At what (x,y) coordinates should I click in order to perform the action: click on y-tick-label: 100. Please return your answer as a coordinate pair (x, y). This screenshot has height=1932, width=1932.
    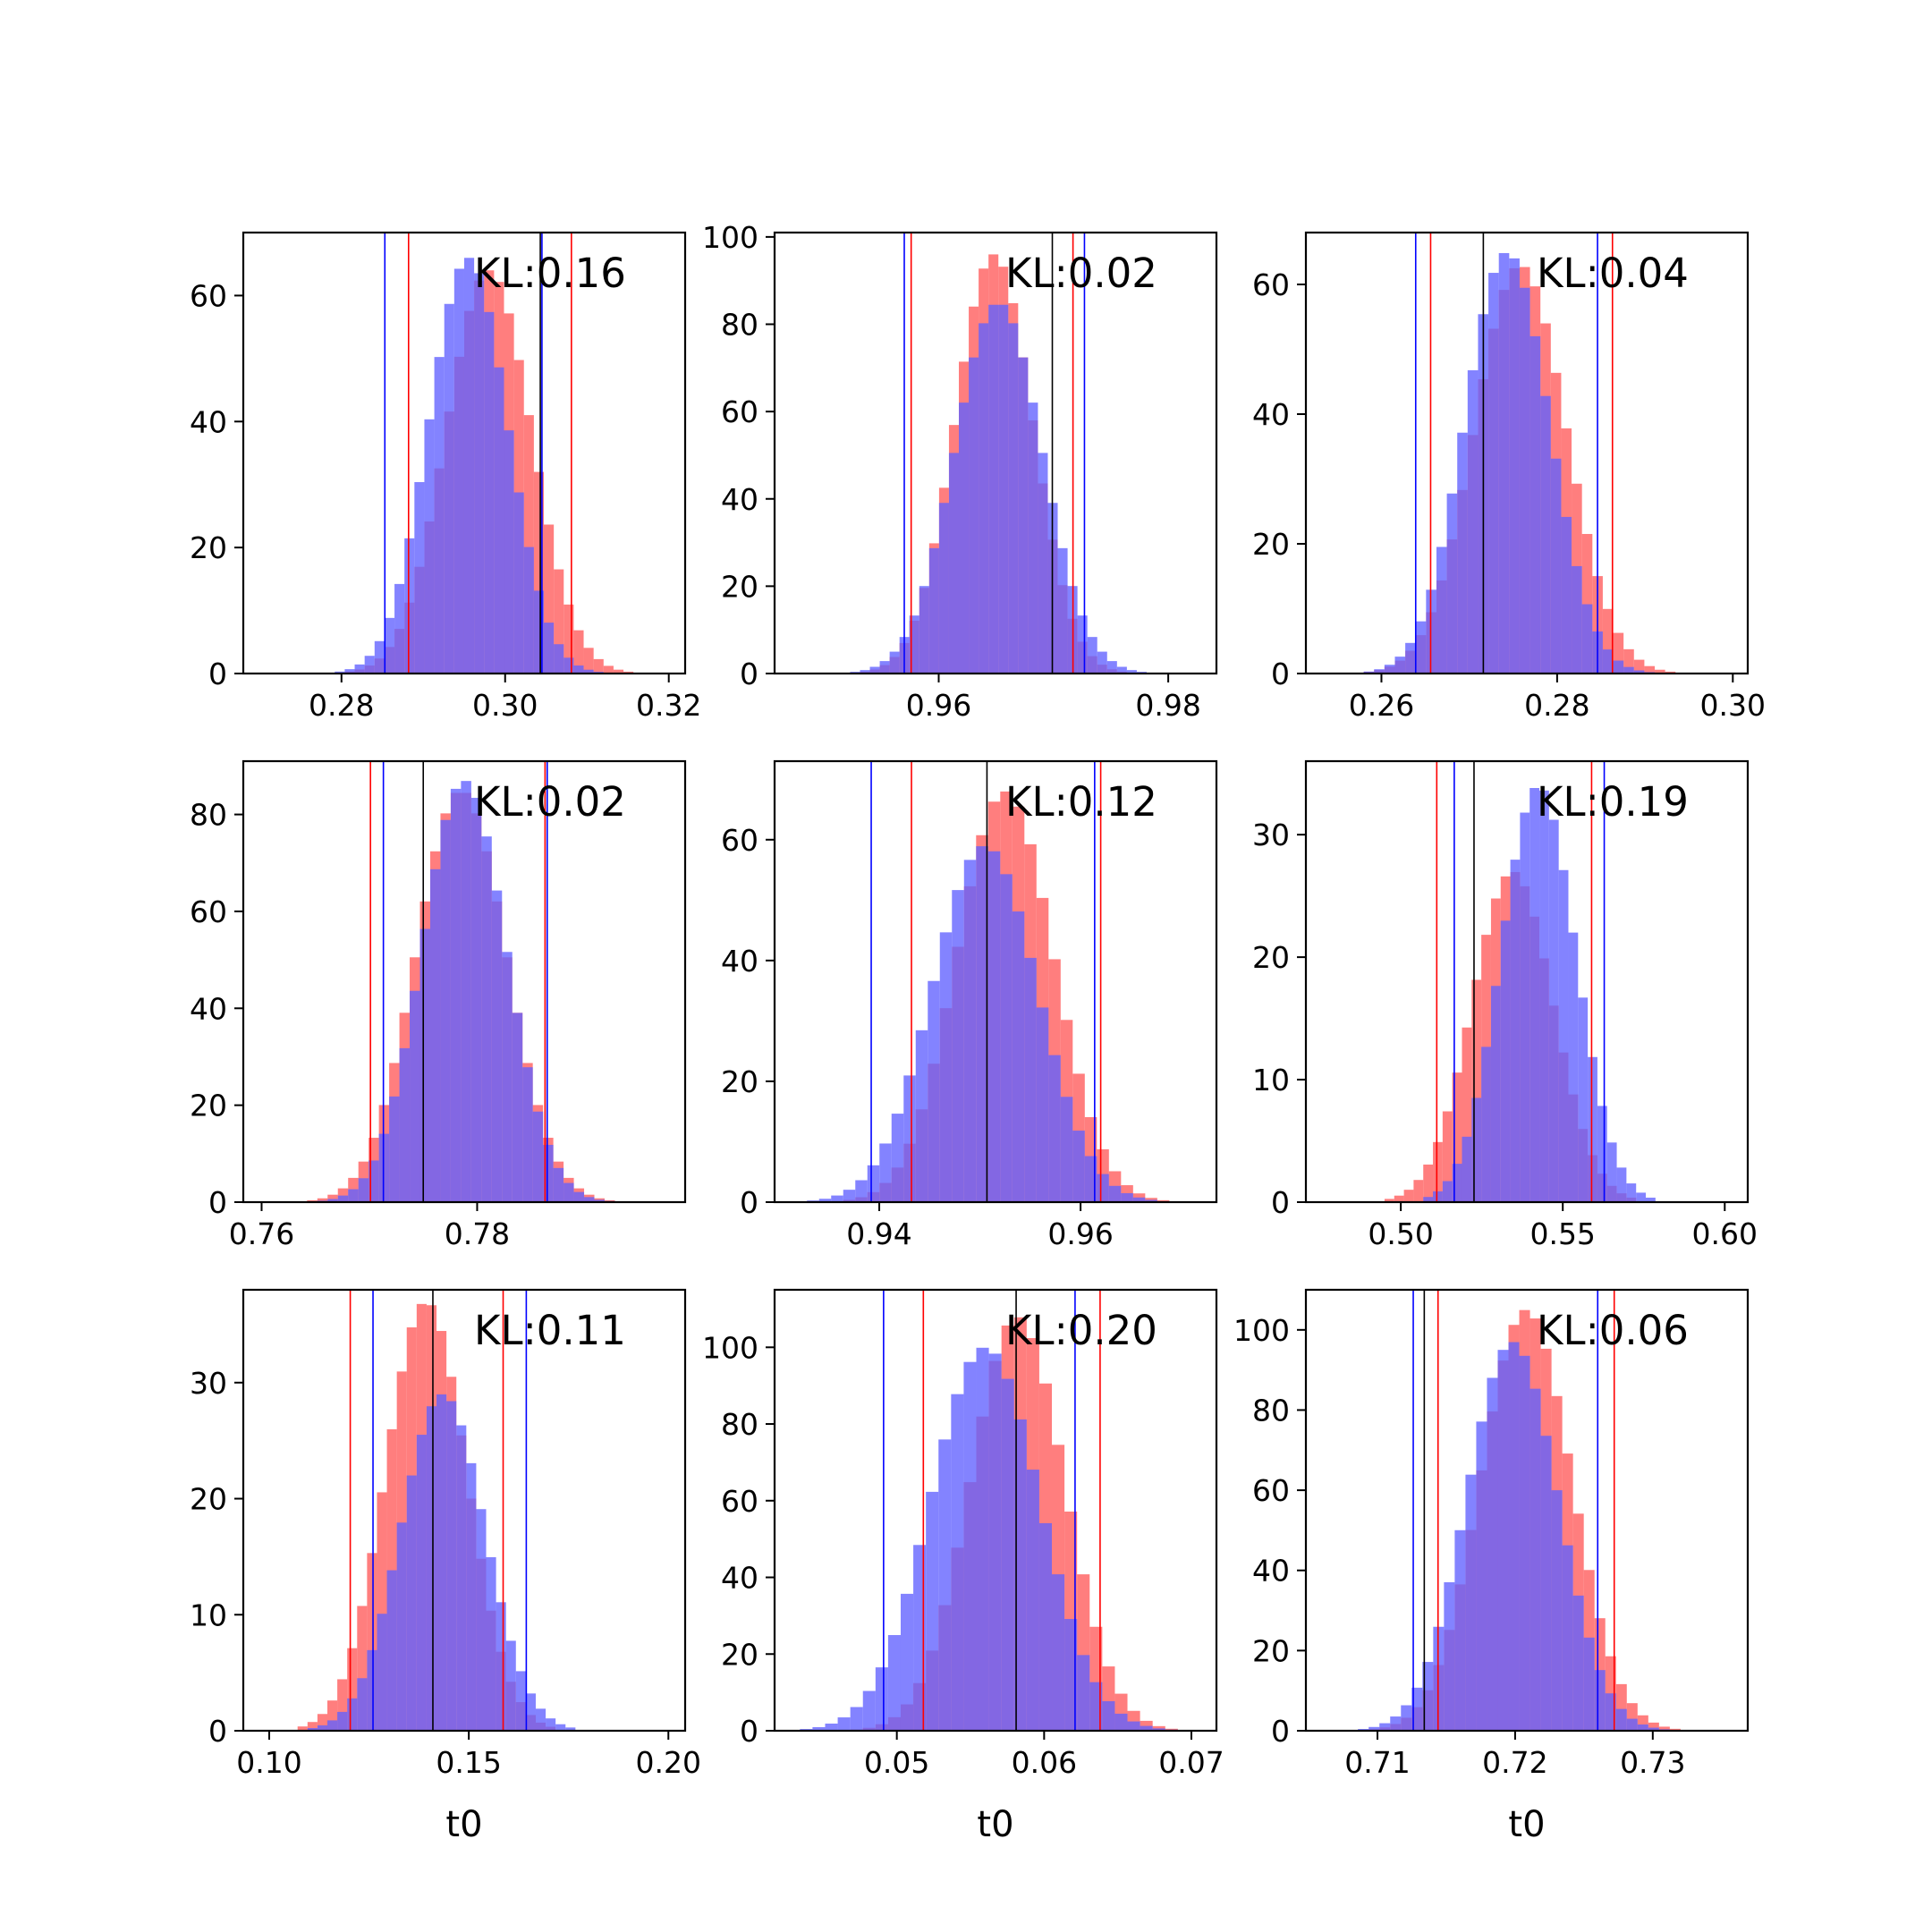
    Looking at the image, I should click on (730, 1347).